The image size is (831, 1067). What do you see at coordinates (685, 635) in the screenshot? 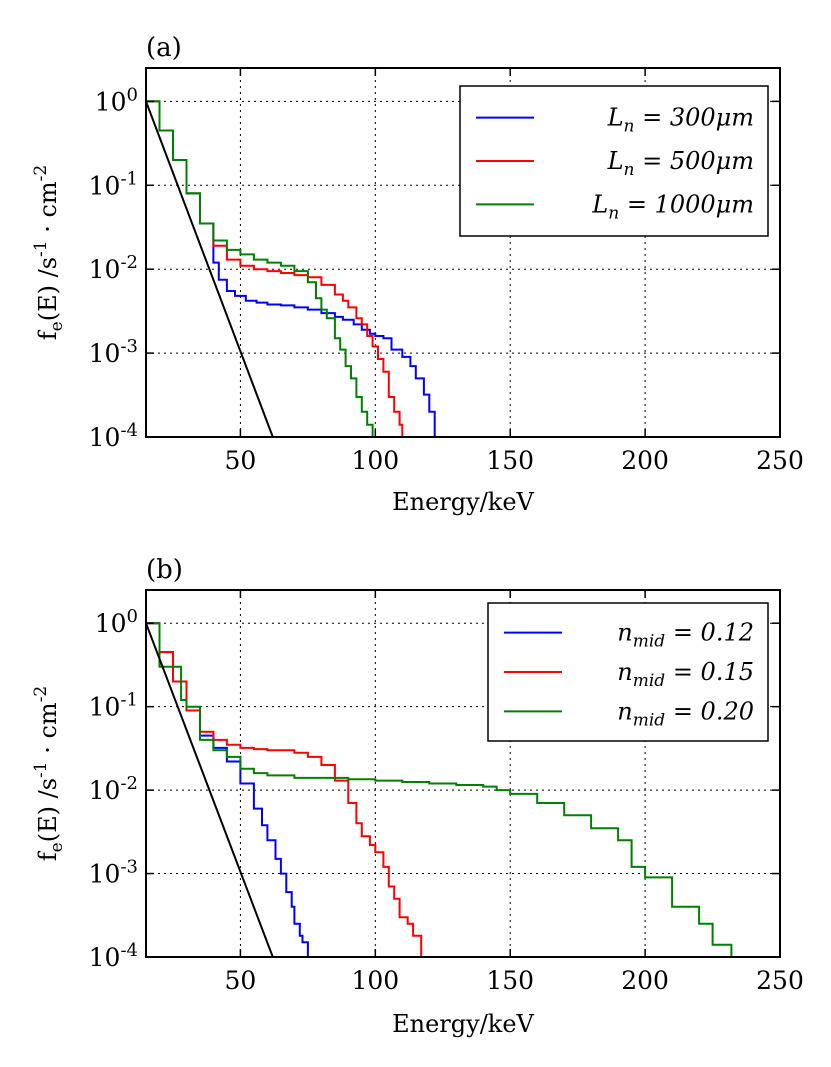
I see `legend-entry: nmid​ = 0.12` at bounding box center [685, 635].